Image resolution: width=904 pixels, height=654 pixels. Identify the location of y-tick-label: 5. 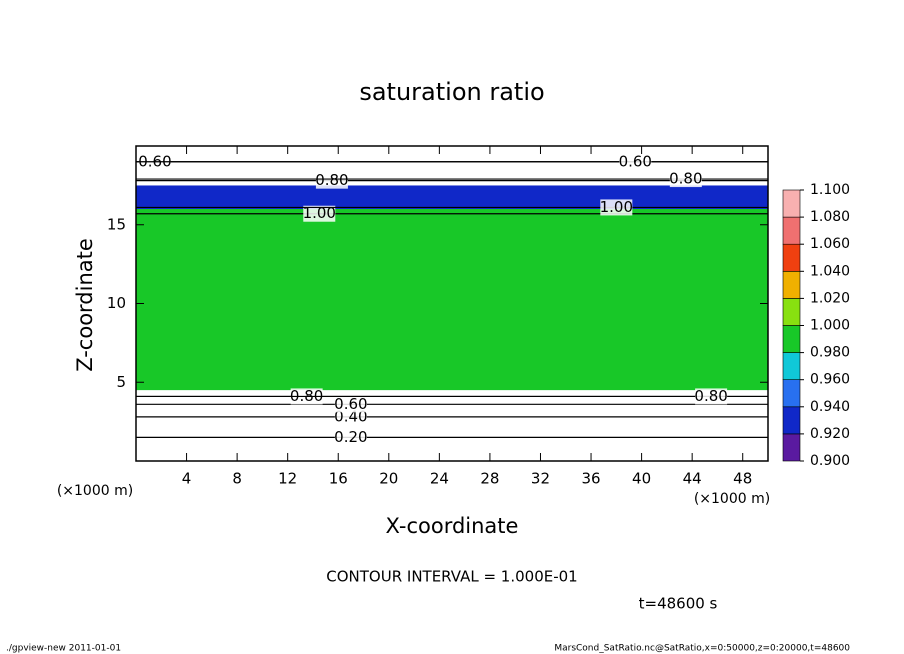
(121, 382).